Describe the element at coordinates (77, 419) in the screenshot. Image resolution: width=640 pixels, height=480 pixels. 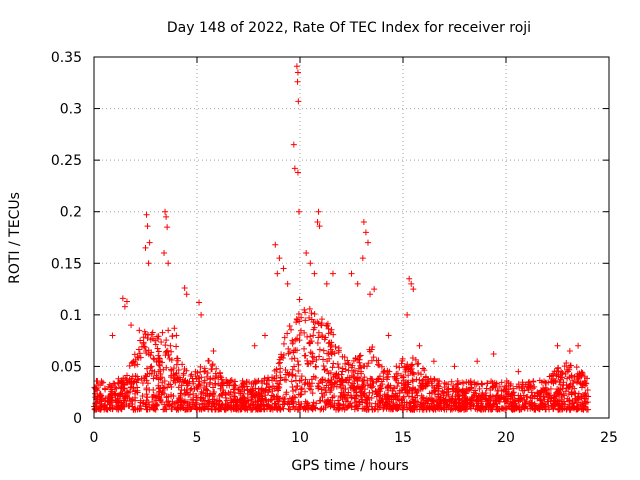
I see `y-tick-label: 0` at that location.